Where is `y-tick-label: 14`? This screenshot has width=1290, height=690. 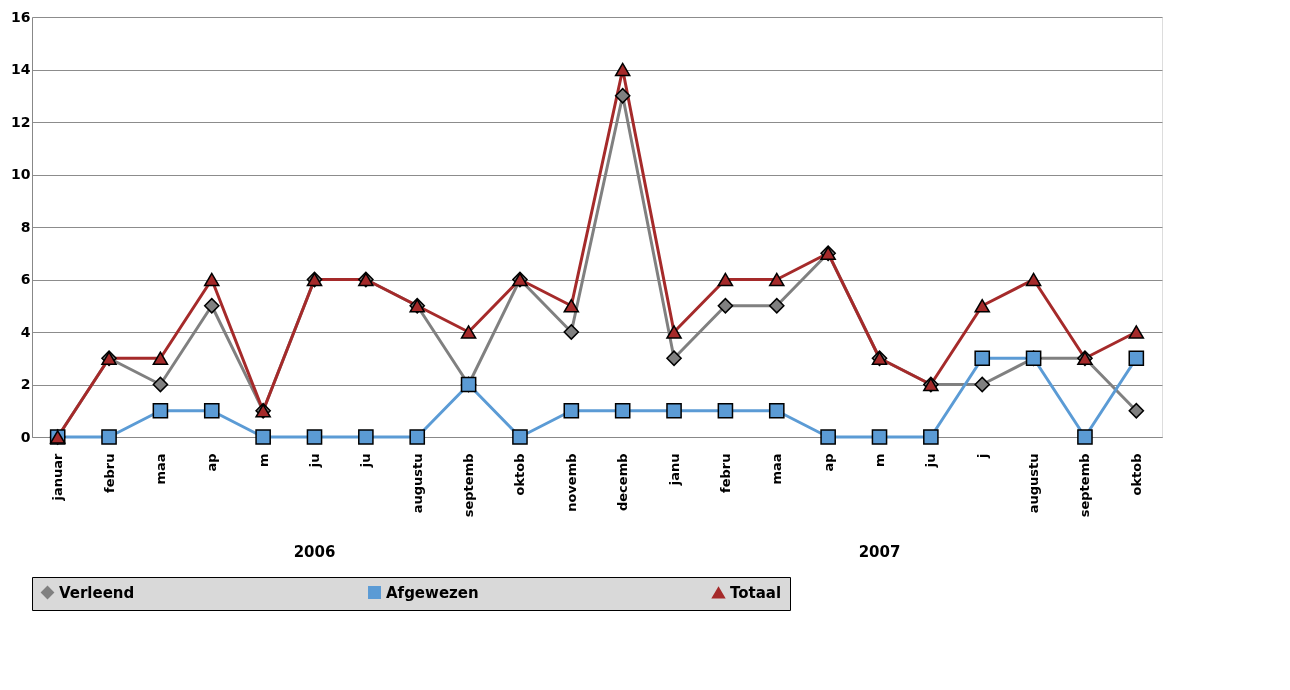 y-tick-label: 14 is located at coordinates (21, 69).